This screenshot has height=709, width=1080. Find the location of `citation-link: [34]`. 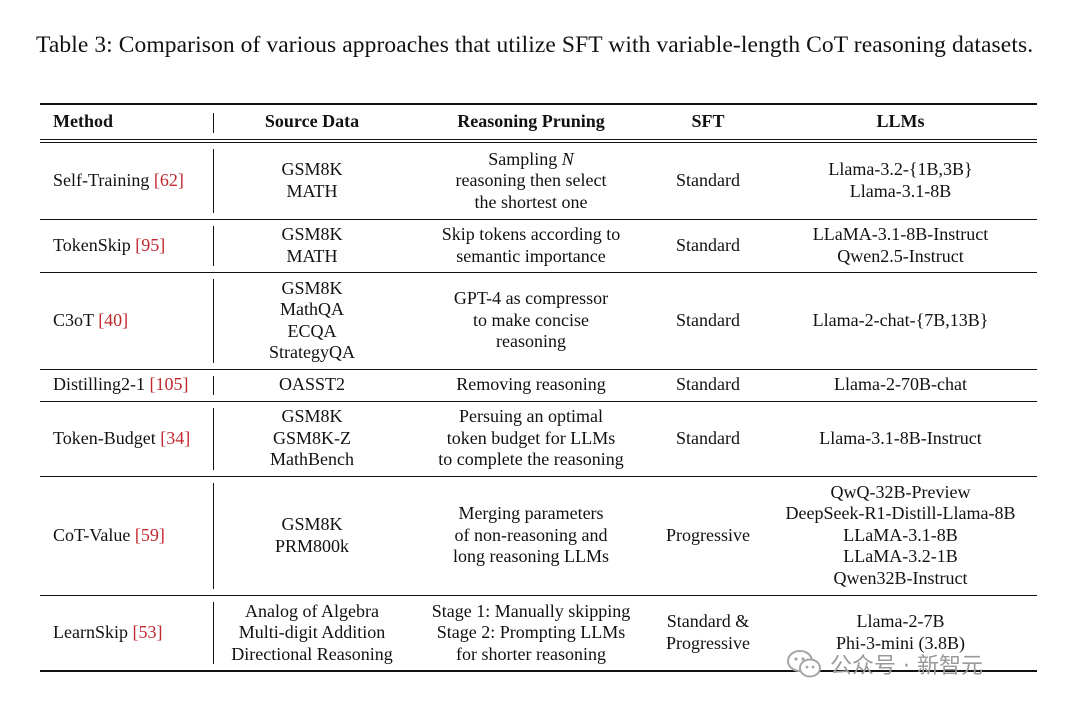

citation-link: [34] is located at coordinates (175, 437).